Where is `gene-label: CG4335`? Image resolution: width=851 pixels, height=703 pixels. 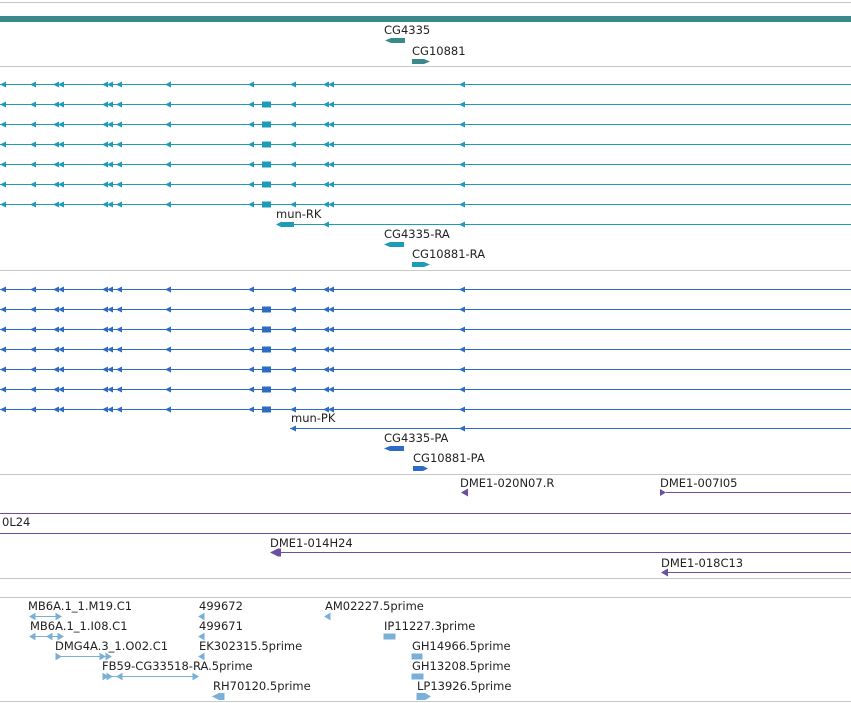
gene-label: CG4335 is located at coordinates (407, 30).